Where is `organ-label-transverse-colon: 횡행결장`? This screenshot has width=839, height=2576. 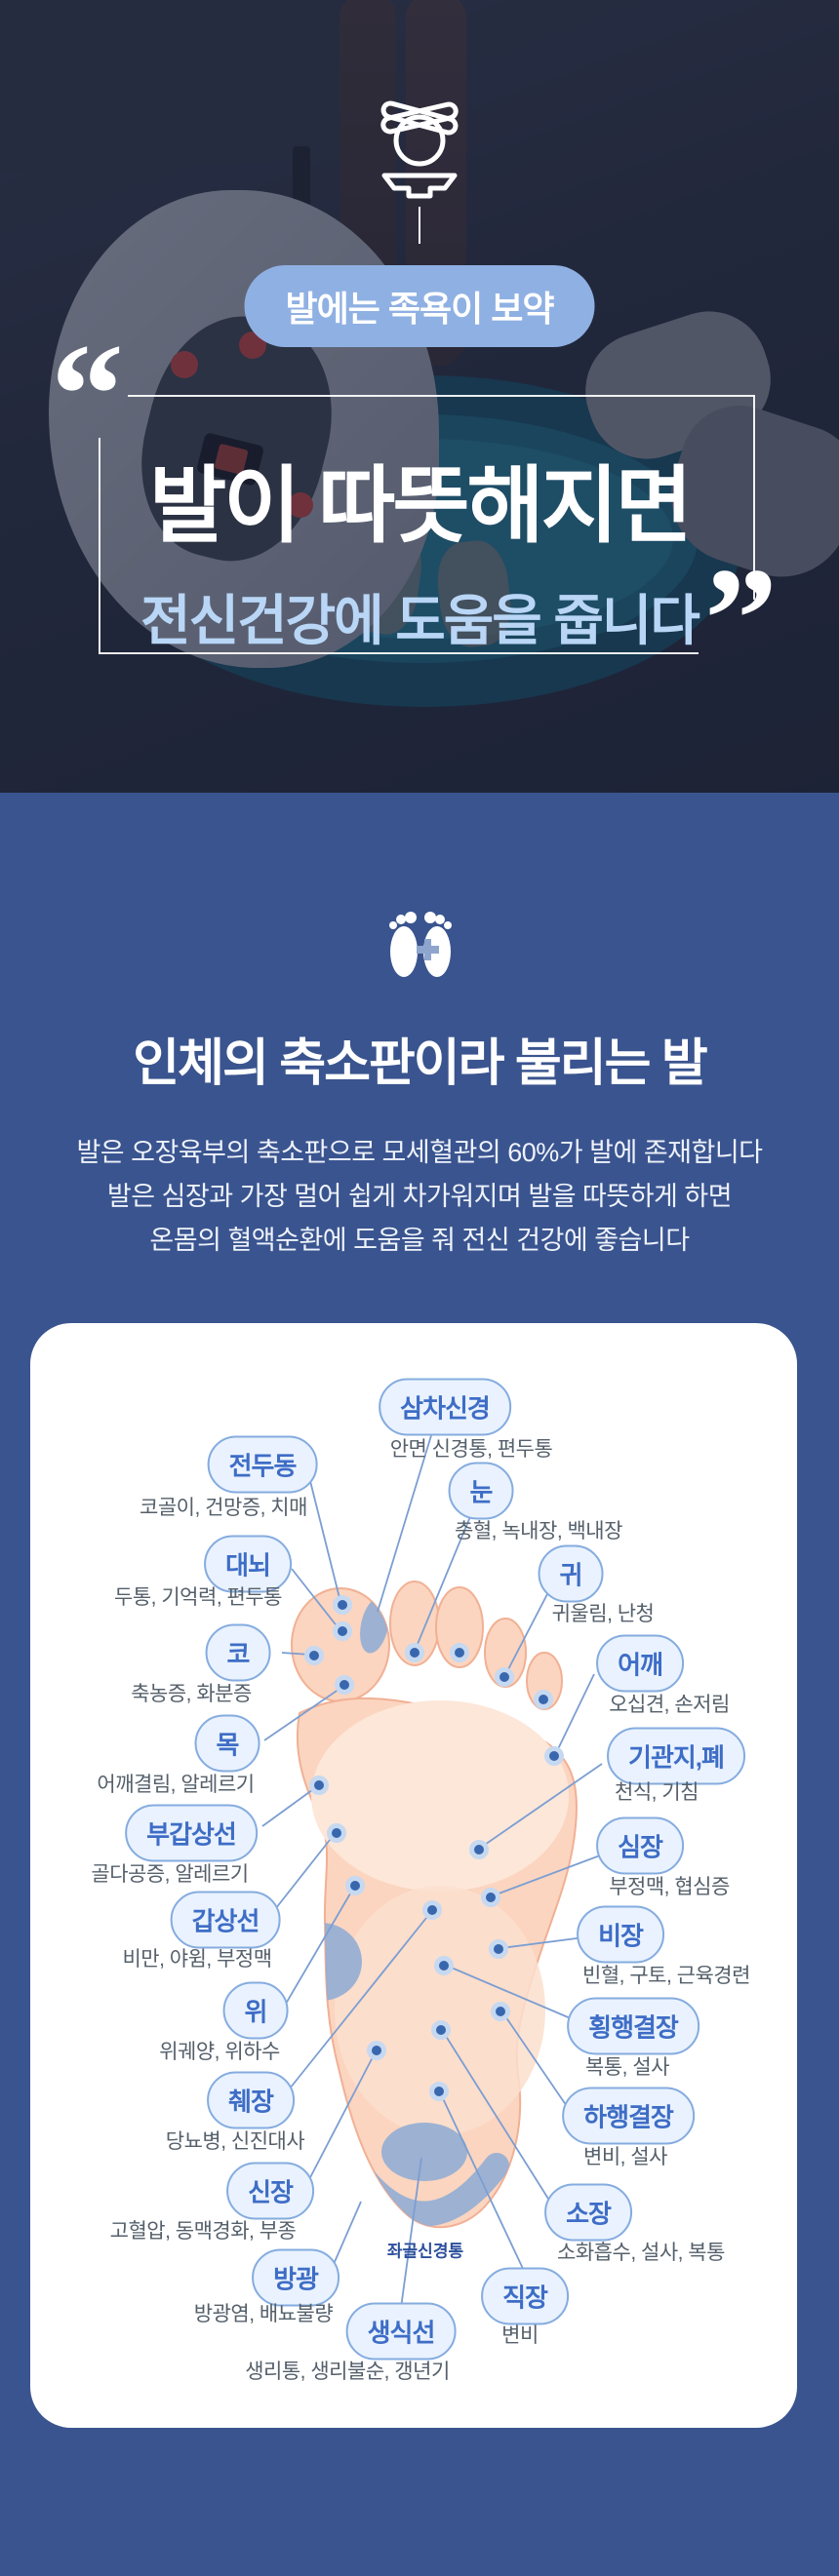
organ-label-transverse-colon: 횡행결장 is located at coordinates (633, 2026).